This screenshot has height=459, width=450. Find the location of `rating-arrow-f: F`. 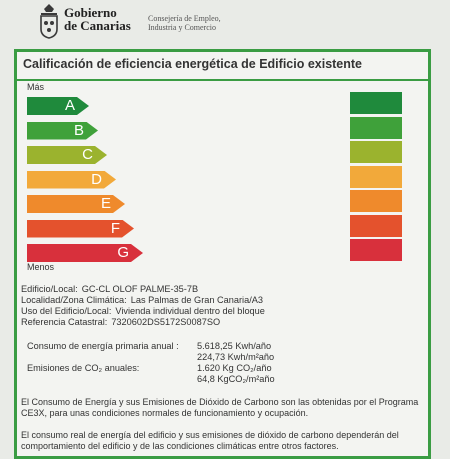

rating-arrow-f: F is located at coordinates (80, 229).